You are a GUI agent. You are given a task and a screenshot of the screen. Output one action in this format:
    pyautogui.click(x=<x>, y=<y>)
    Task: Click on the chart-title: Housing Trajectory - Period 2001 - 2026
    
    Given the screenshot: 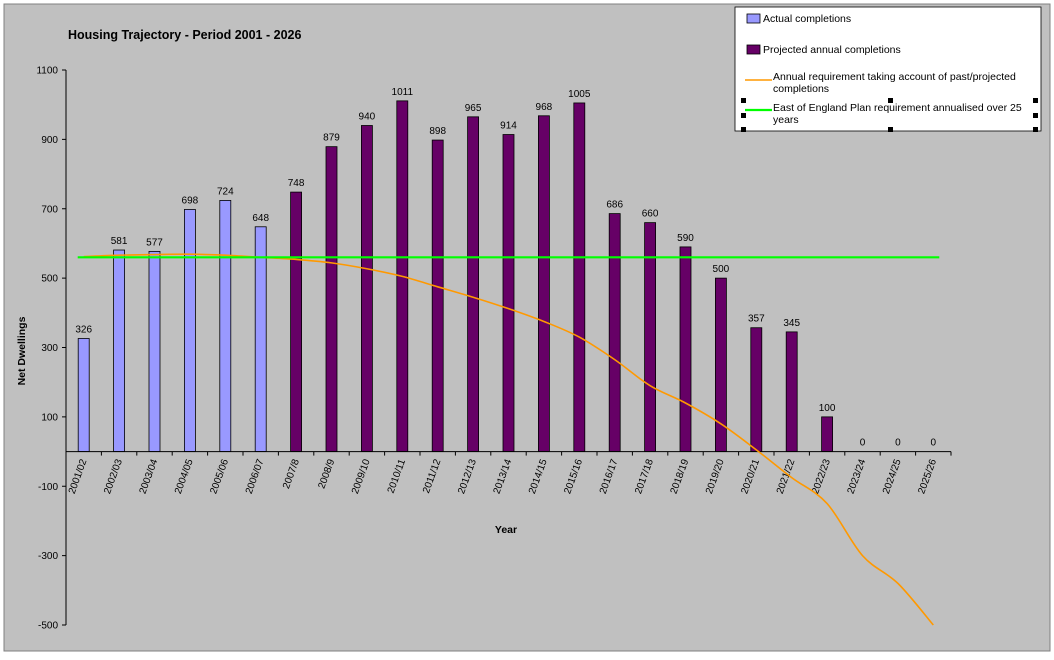 What is the action you would take?
    pyautogui.click(x=184, y=35)
    